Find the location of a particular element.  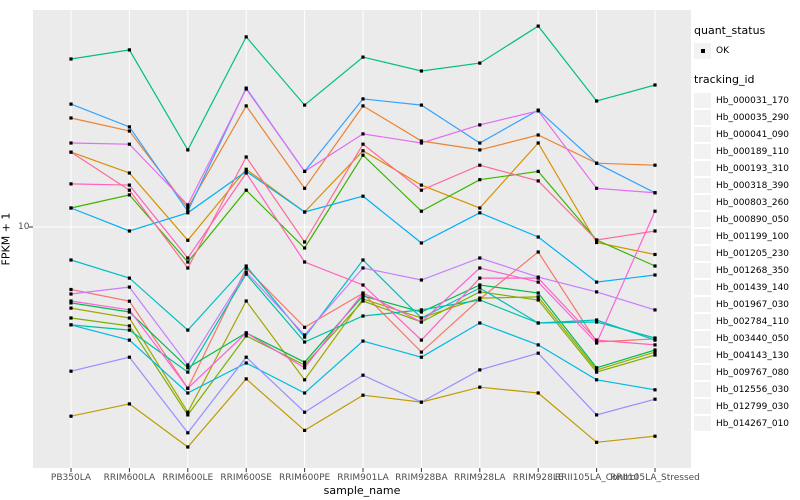

x-tick-label: RRII105LA_Stressed is located at coordinates (655, 478).